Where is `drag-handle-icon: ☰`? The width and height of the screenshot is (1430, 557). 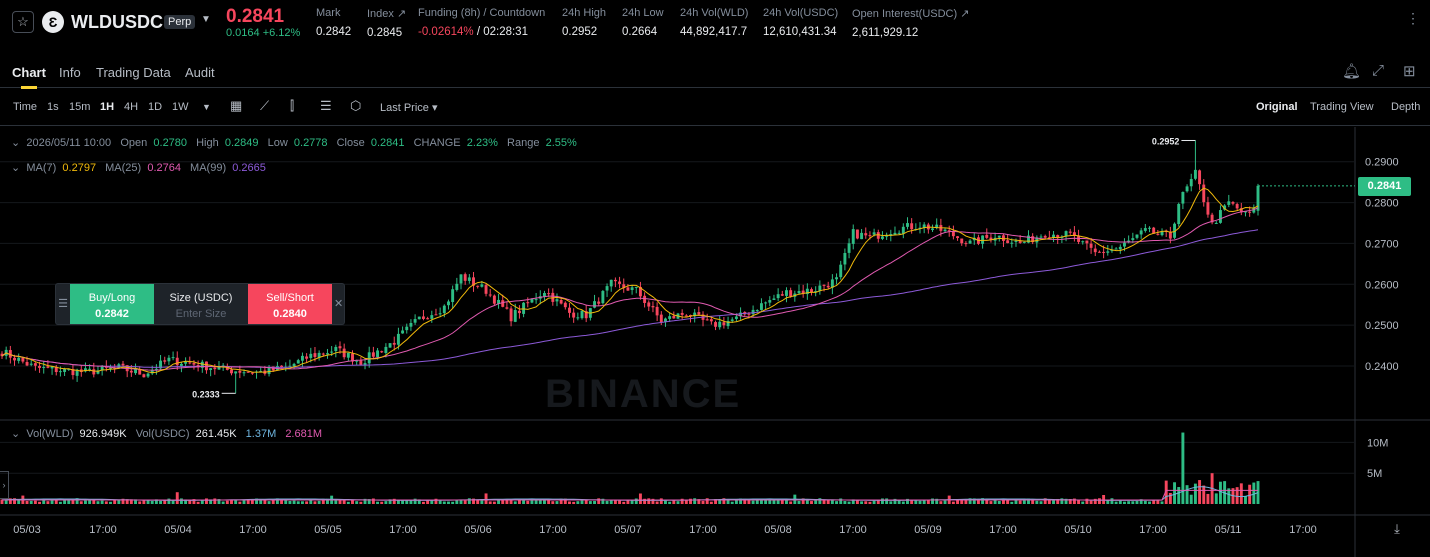
drag-handle-icon: ☰ is located at coordinates (63, 304).